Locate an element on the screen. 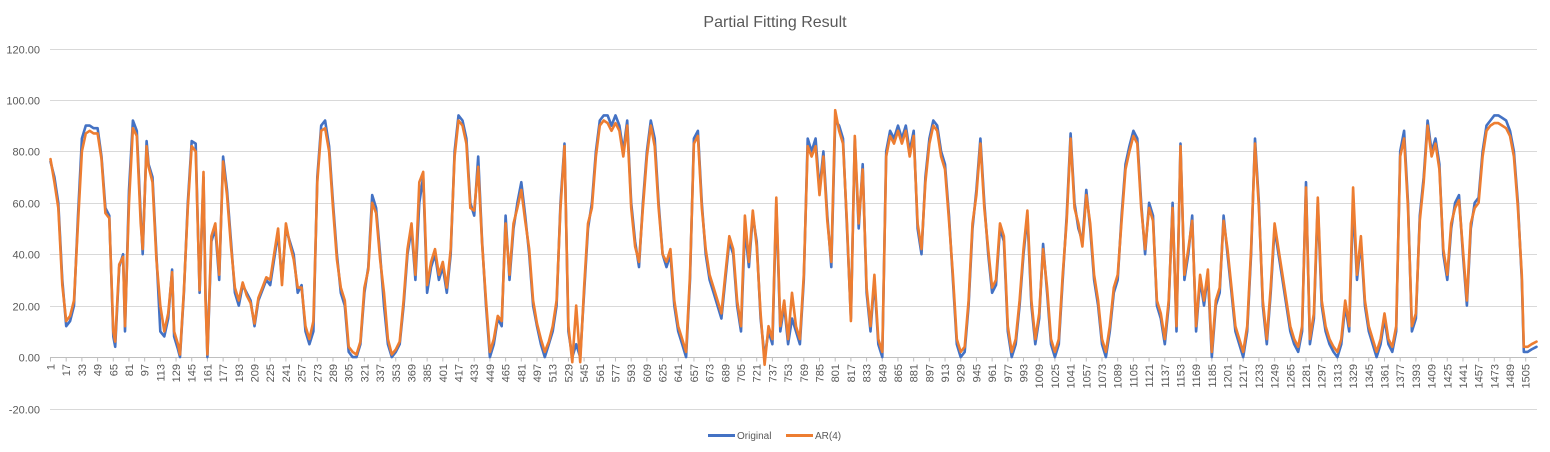 This screenshot has height=452, width=1550. x-tick-label: 481 is located at coordinates (522, 373).